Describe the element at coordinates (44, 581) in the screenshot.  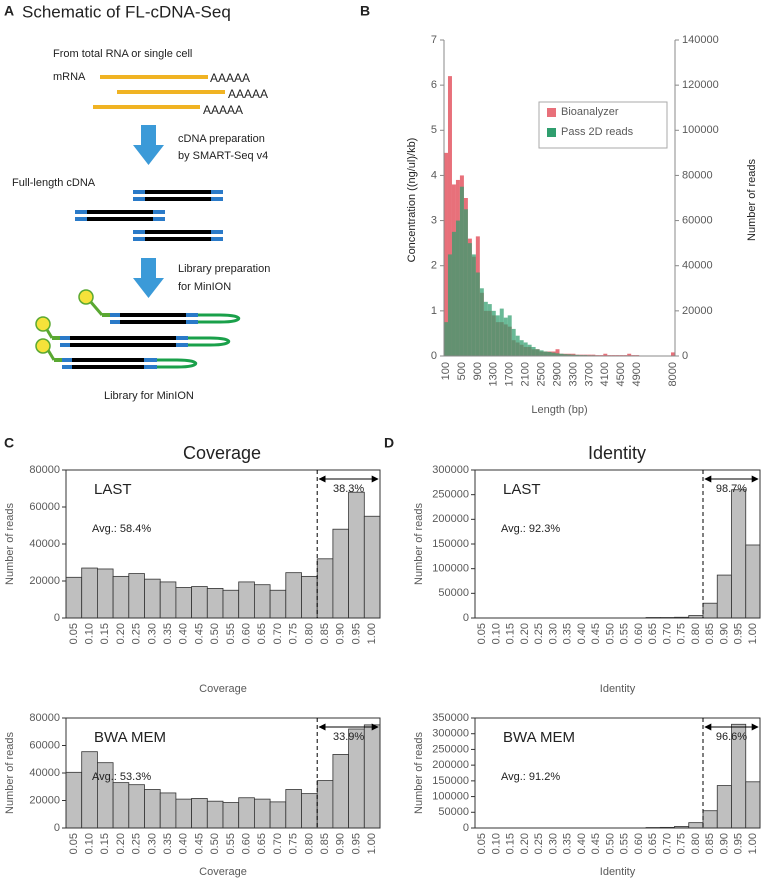
I see `y-tick-label: 20000` at that location.